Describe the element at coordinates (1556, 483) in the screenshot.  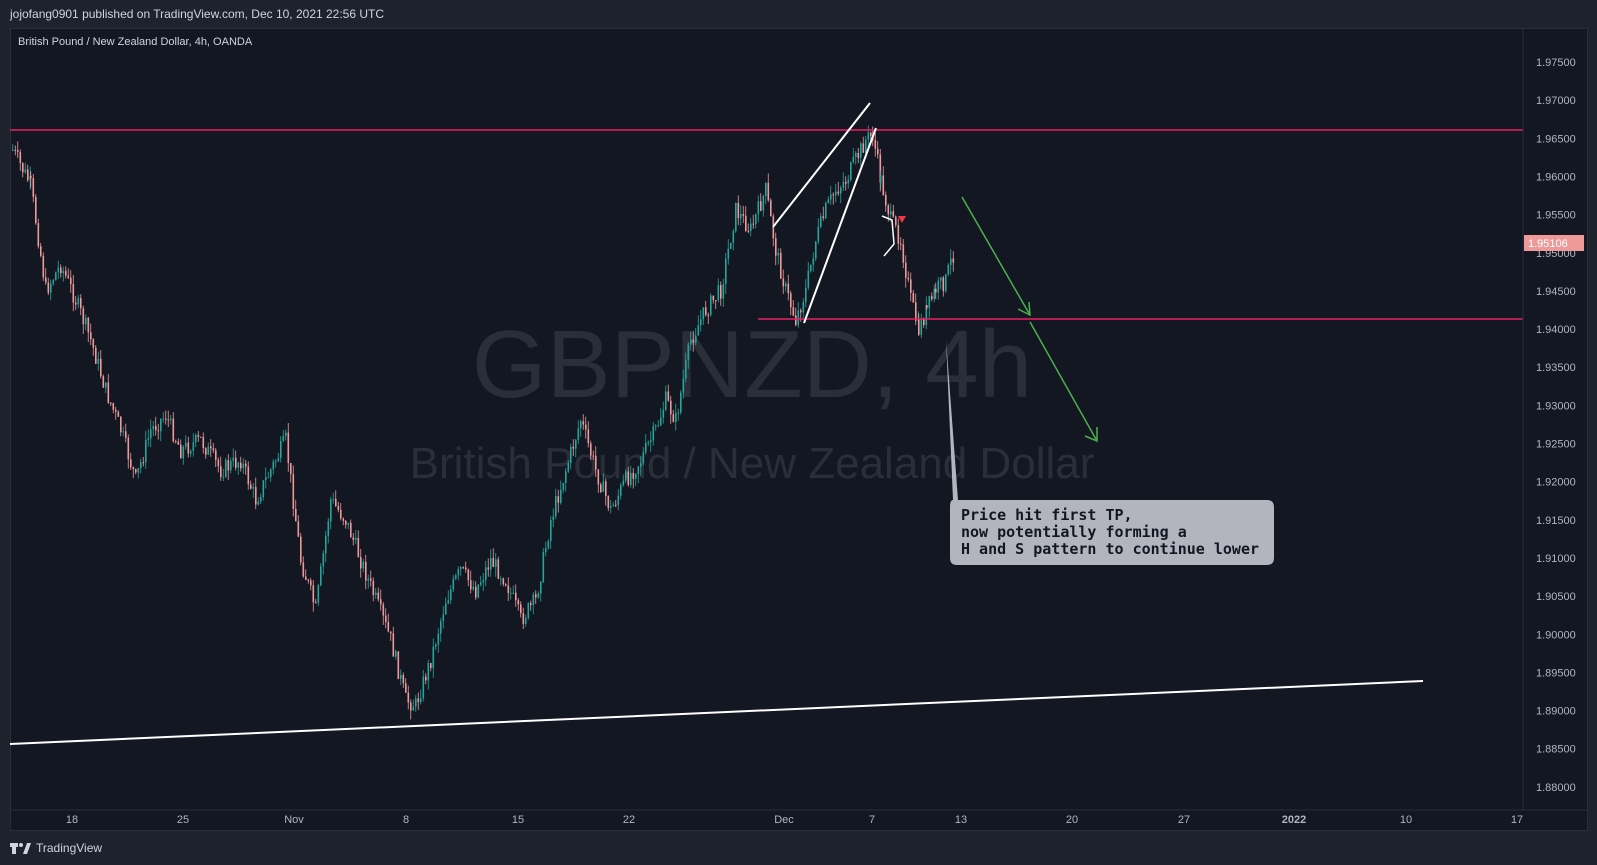
I see `price-tick-label: 1.92000` at that location.